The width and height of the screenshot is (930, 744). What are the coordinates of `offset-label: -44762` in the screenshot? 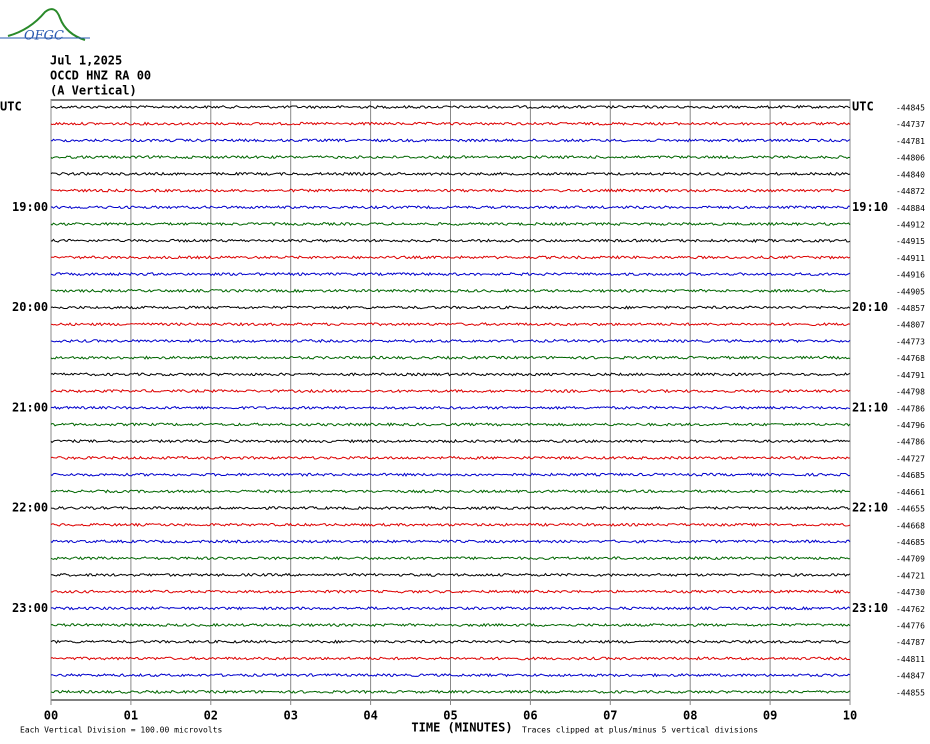 It's located at (910, 609).